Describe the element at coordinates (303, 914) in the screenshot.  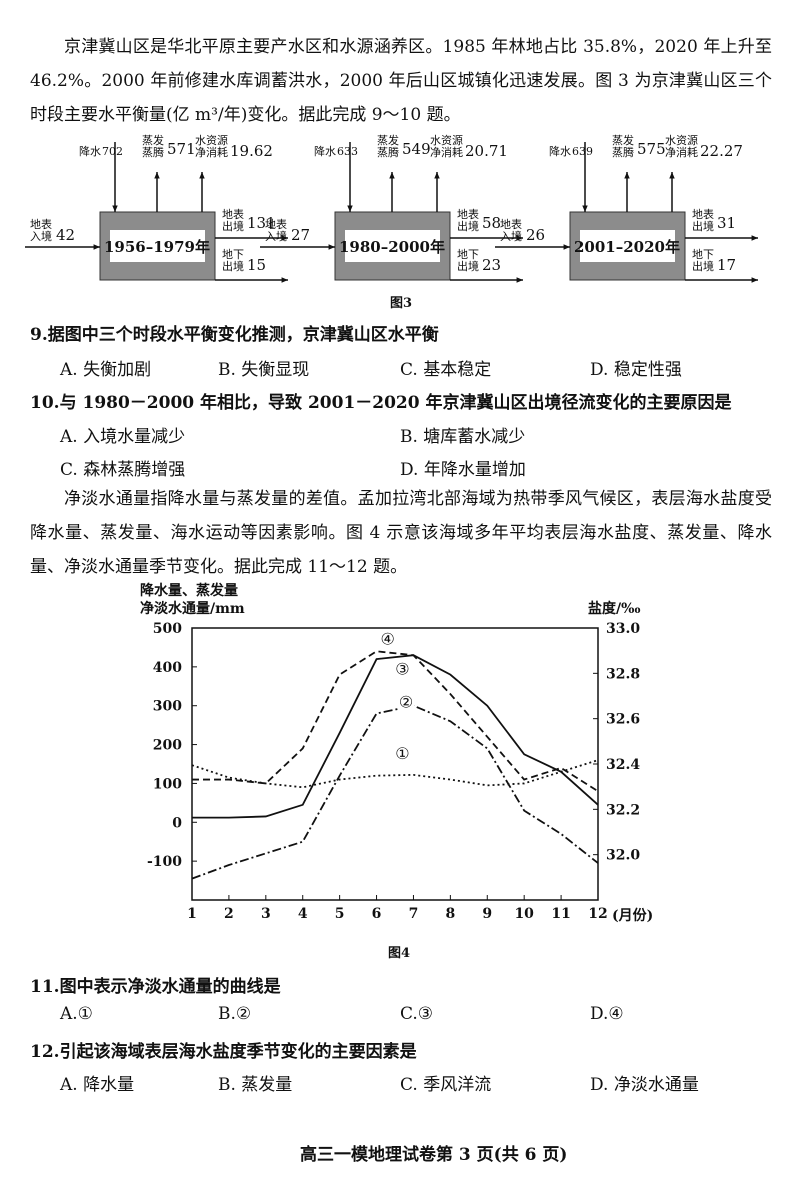
I see `x-tick-label: 4` at that location.